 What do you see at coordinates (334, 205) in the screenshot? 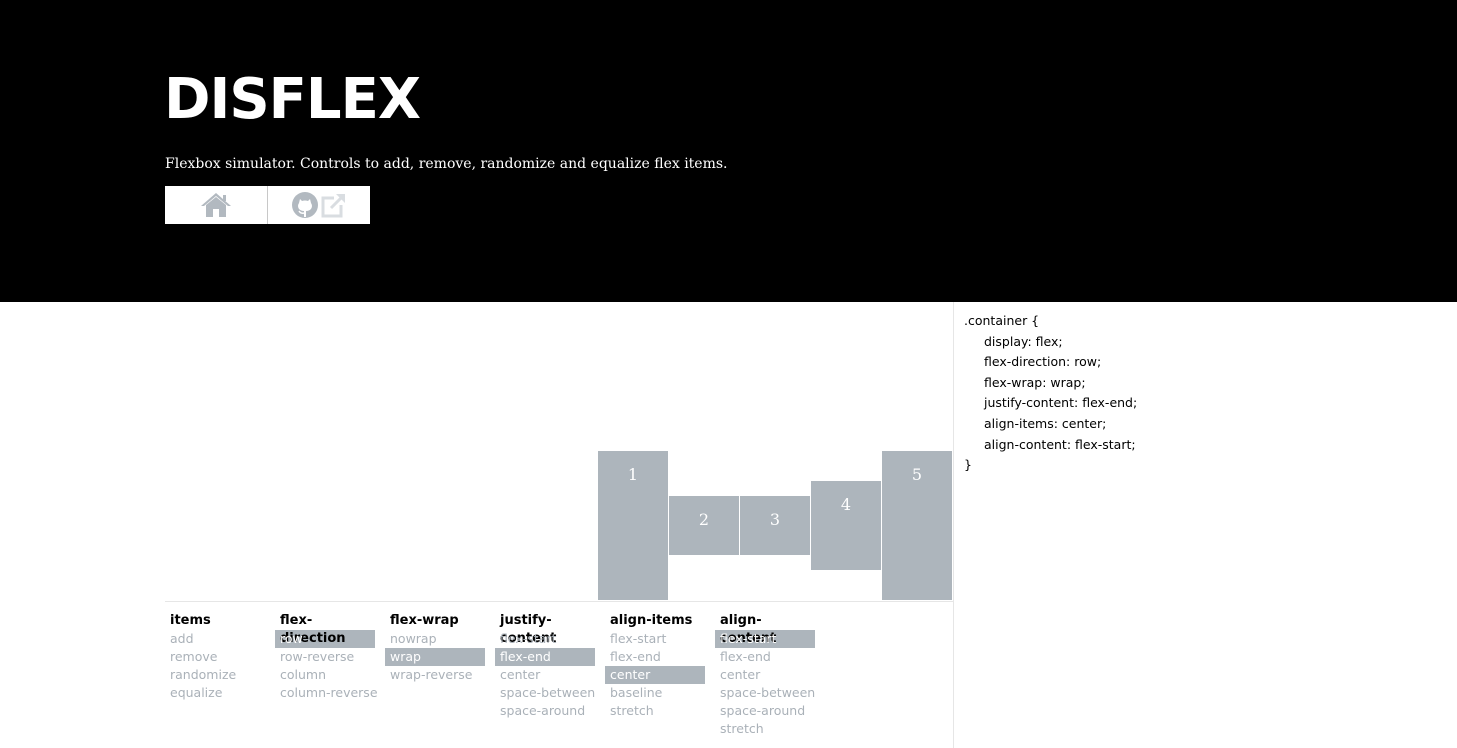
I see `external-link-icon` at bounding box center [334, 205].